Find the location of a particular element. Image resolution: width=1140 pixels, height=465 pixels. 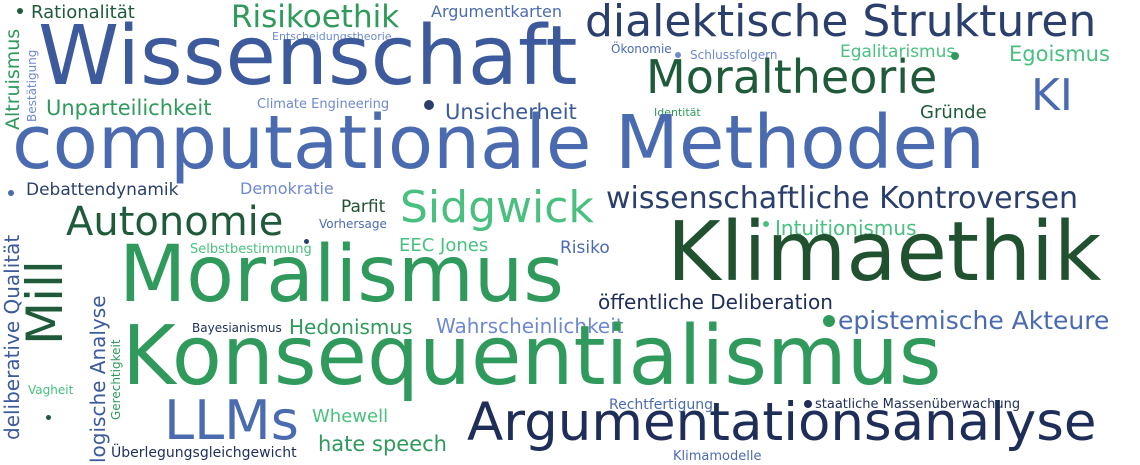

word-oeffentliche-deliberation: öffentliche Deliberation is located at coordinates (715, 302).